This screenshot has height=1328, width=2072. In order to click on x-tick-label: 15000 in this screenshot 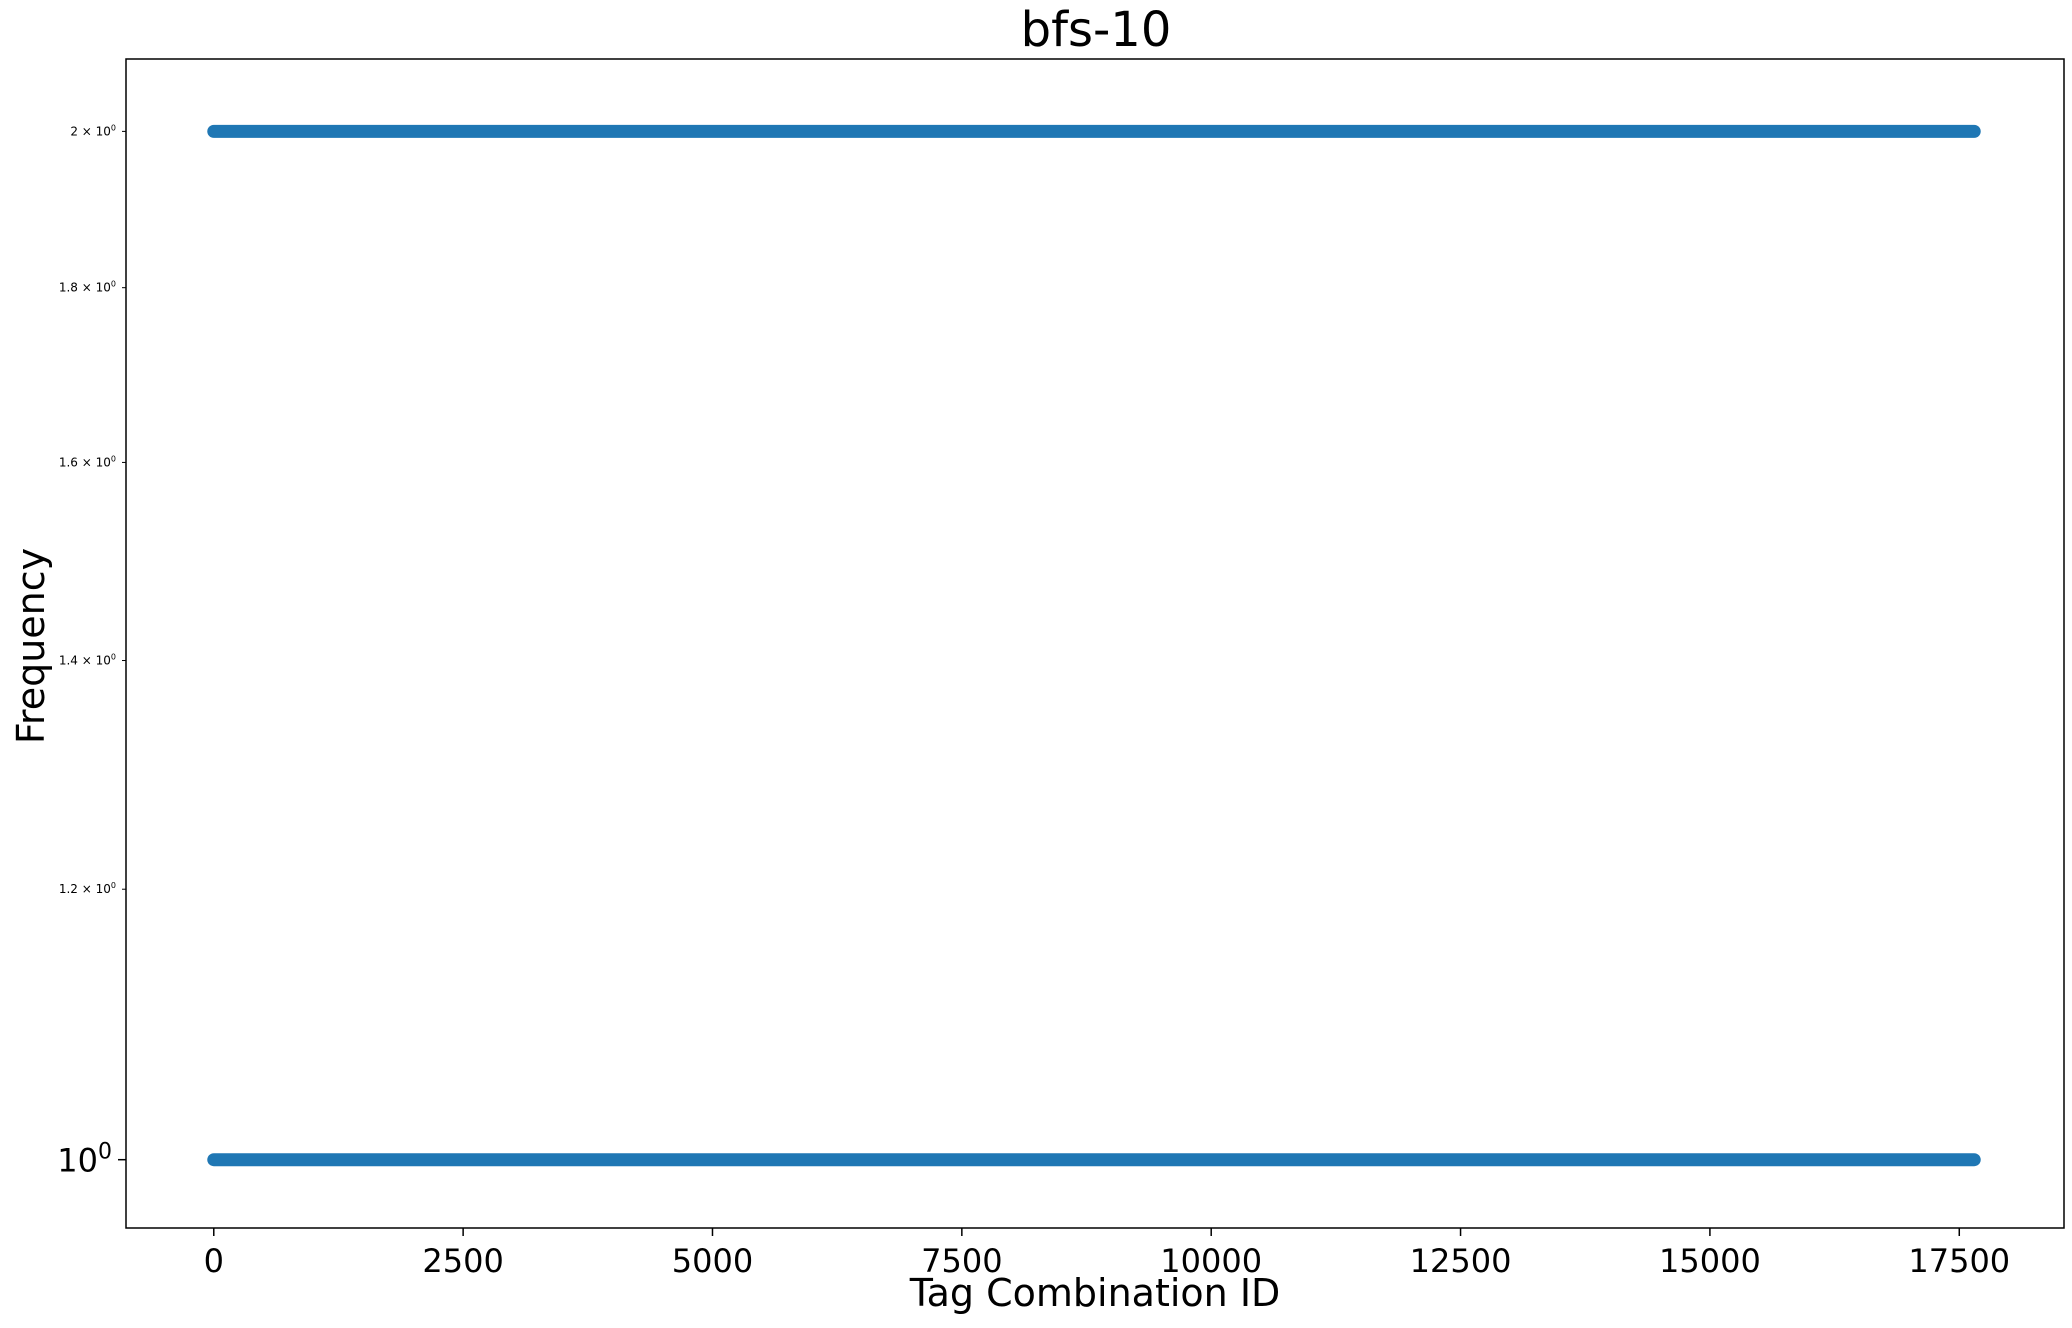, I will do `click(1710, 1261)`.